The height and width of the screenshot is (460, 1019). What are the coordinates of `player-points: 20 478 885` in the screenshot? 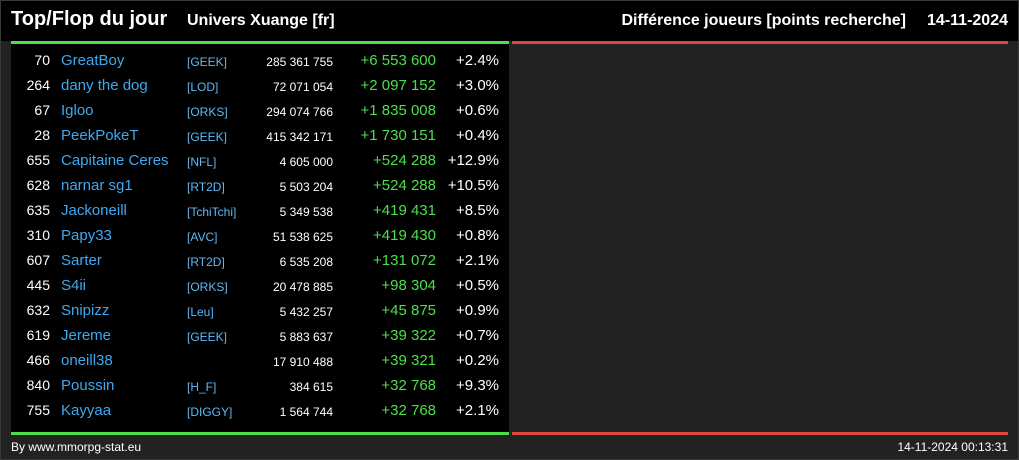 It's located at (302, 287).